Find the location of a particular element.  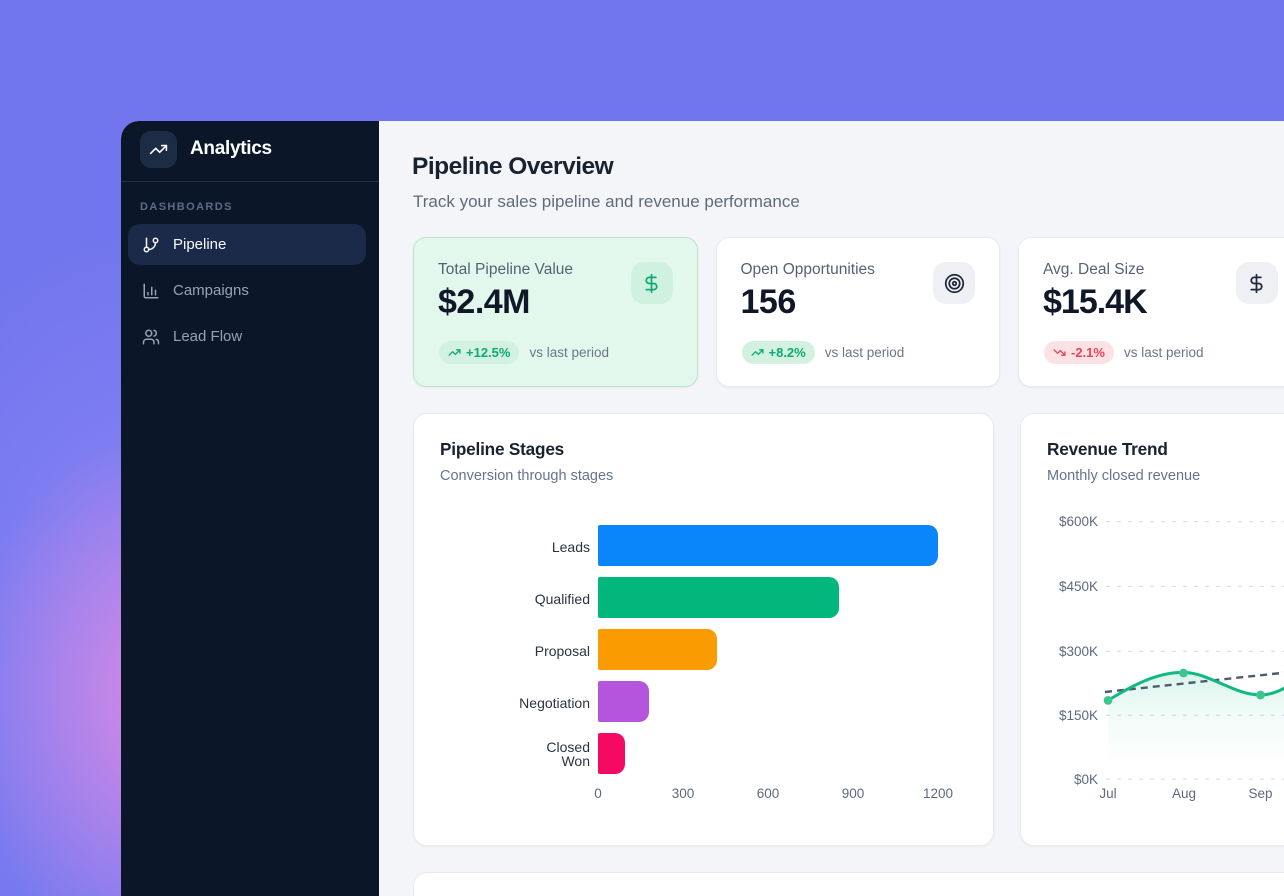

svg-text: $450K is located at coordinates (1078, 586).